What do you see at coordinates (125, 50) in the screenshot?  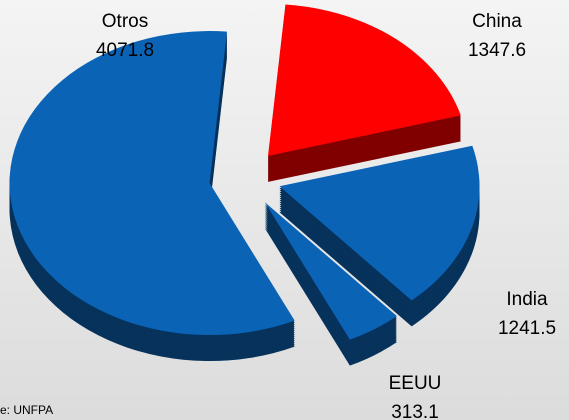 I see `value-label: 4071.8` at bounding box center [125, 50].